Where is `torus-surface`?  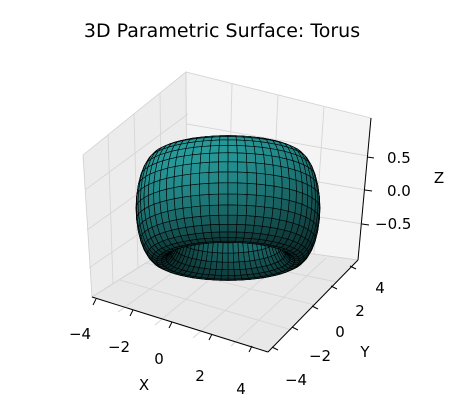 torus-surface is located at coordinates (228, 208).